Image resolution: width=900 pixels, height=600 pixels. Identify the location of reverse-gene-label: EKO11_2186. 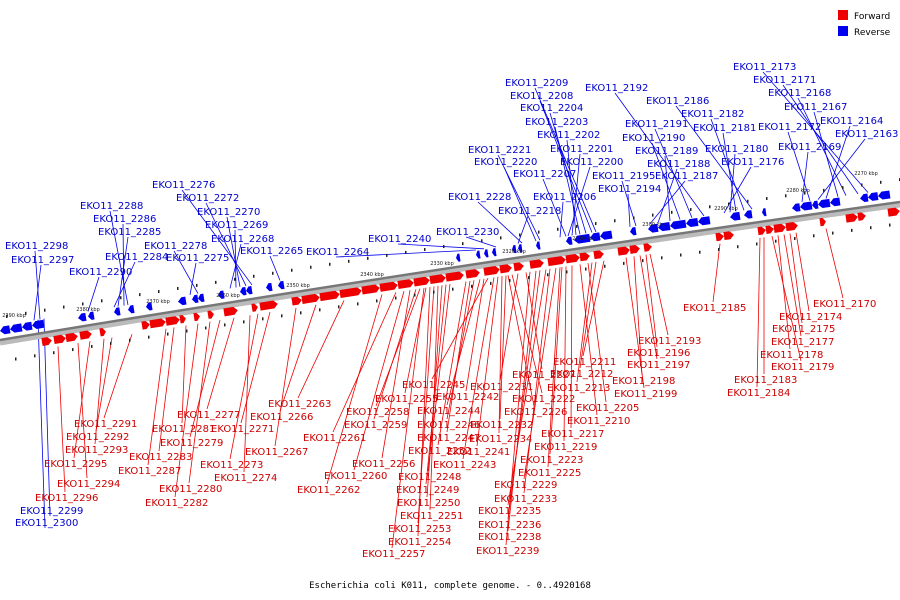
(677, 101).